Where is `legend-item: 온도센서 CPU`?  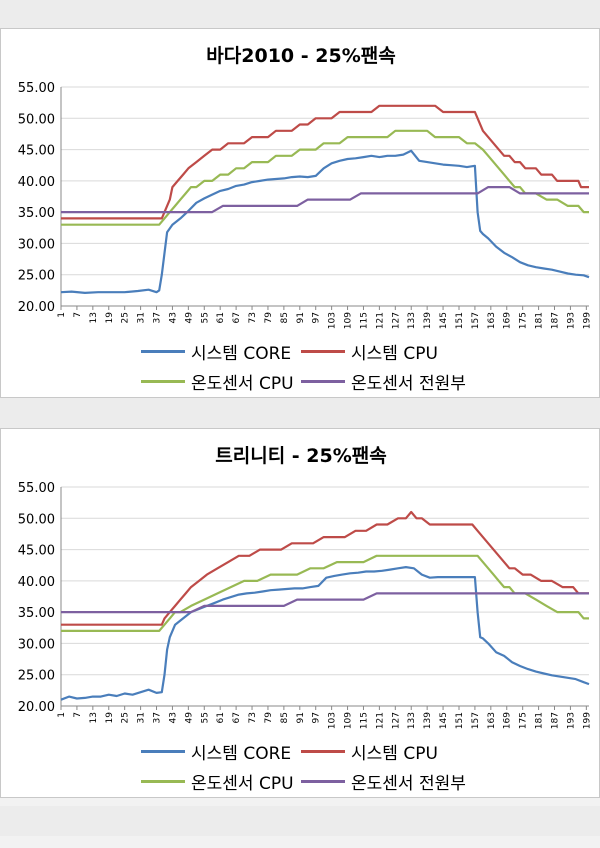
legend-item: 온도센서 CPU is located at coordinates (217, 781).